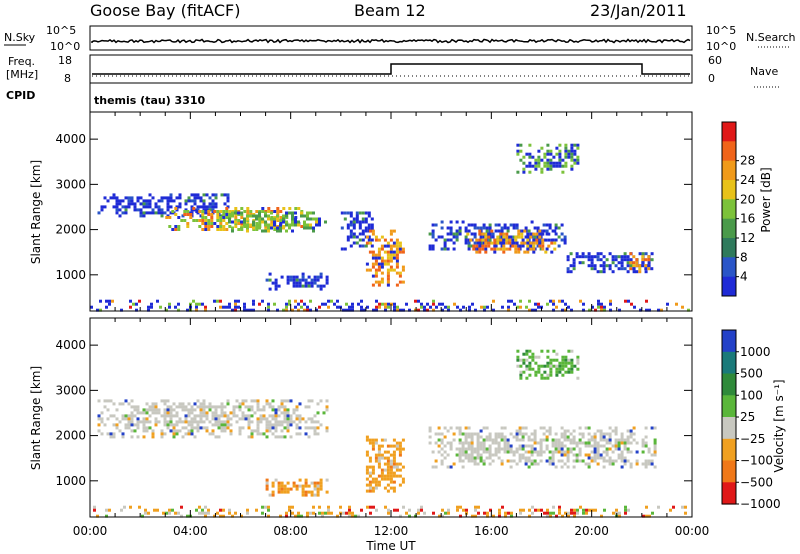  I want to click on colorbar-tick-label: 24, so click(747, 180).